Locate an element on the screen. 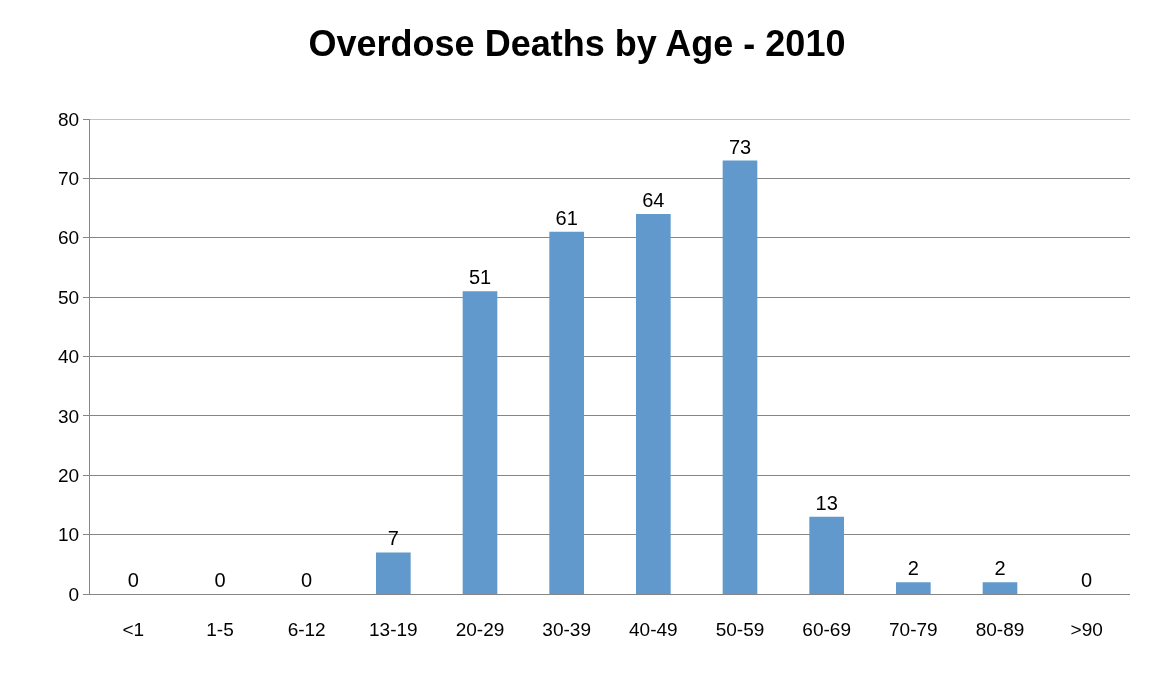 The image size is (1154, 675). x-tick-label: 20-29 is located at coordinates (480, 629).